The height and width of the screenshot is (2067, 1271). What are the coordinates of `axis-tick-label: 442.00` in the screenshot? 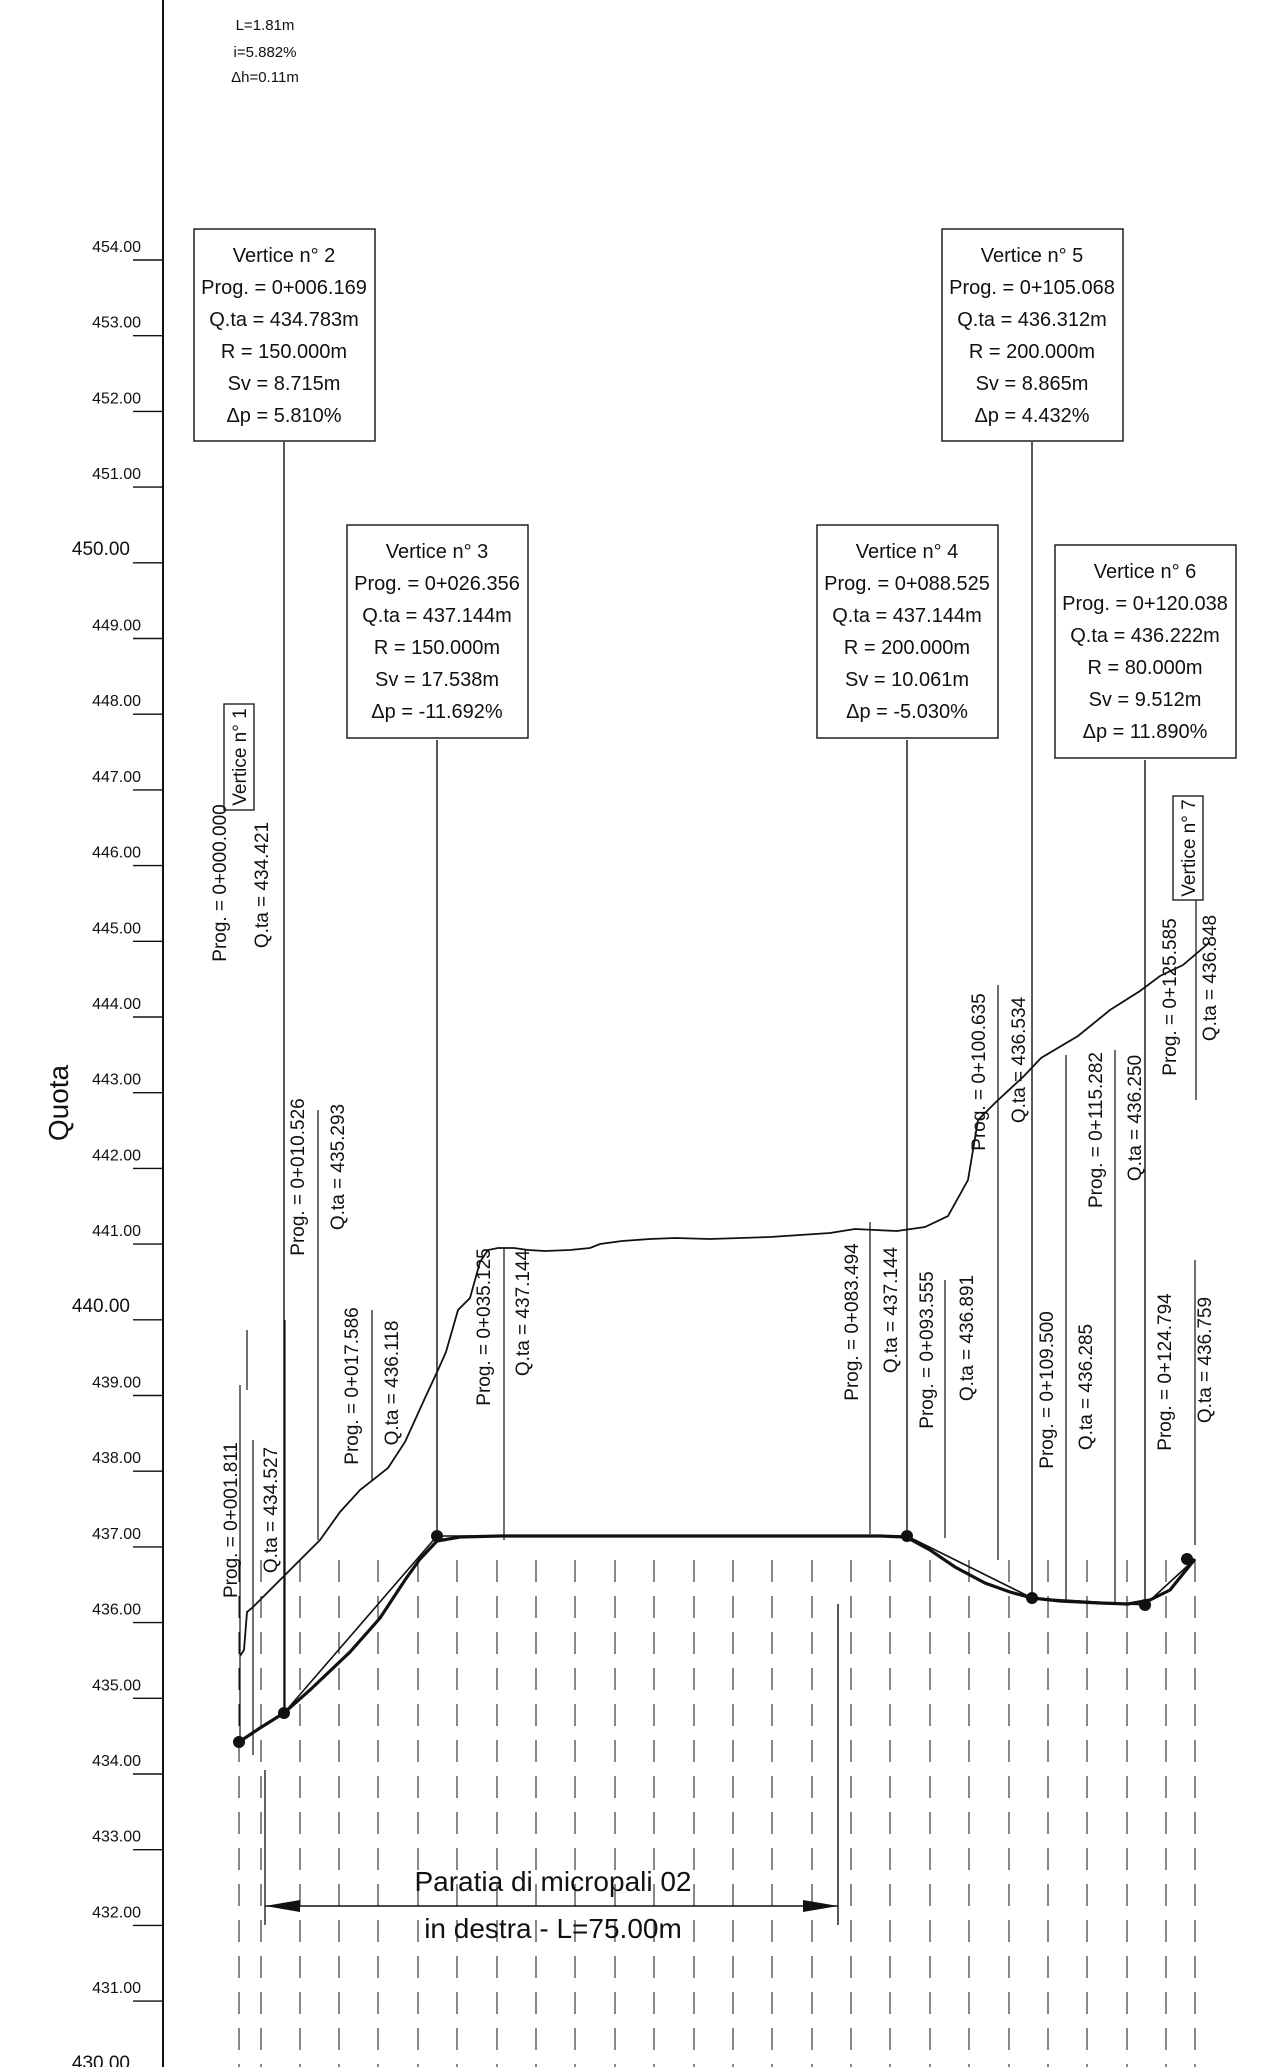 It's located at (116, 1155).